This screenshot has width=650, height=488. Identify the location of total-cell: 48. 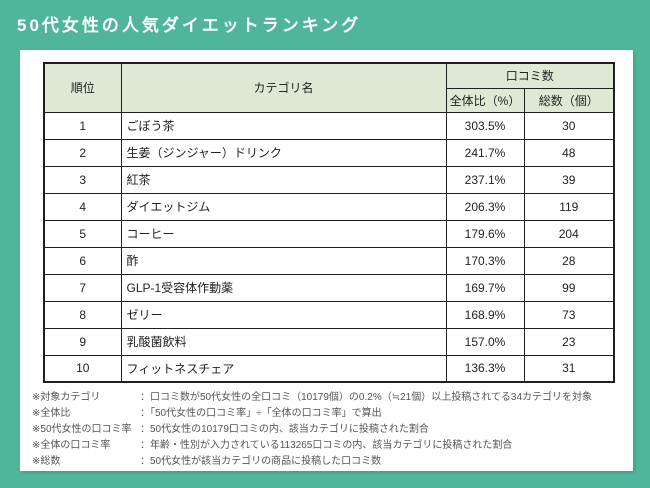
(569, 152).